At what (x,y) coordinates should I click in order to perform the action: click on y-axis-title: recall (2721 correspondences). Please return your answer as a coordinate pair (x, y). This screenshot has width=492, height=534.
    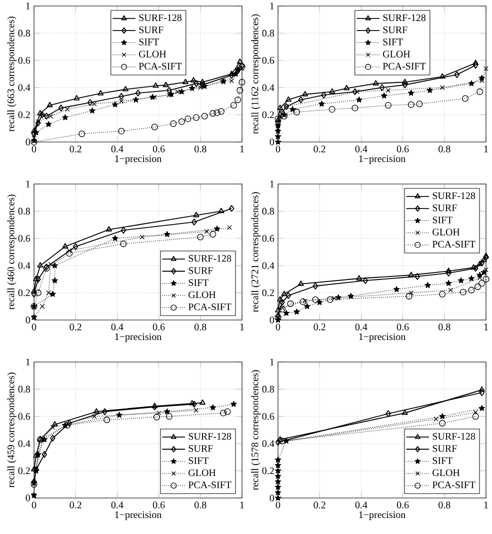
    Looking at the image, I should click on (255, 252).